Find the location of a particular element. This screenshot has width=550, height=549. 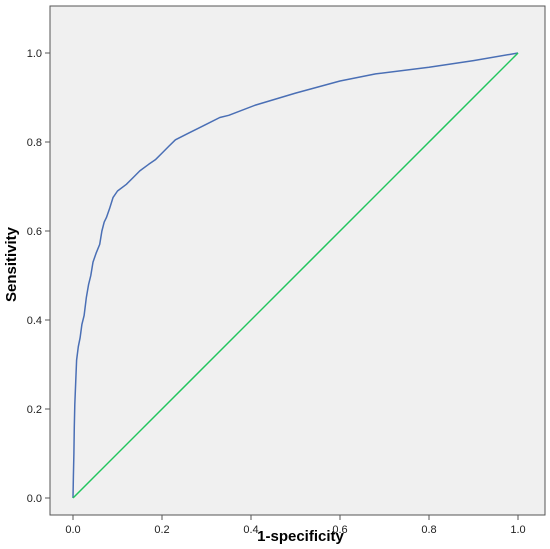

y-tick-label: 0.0 is located at coordinates (34, 499).